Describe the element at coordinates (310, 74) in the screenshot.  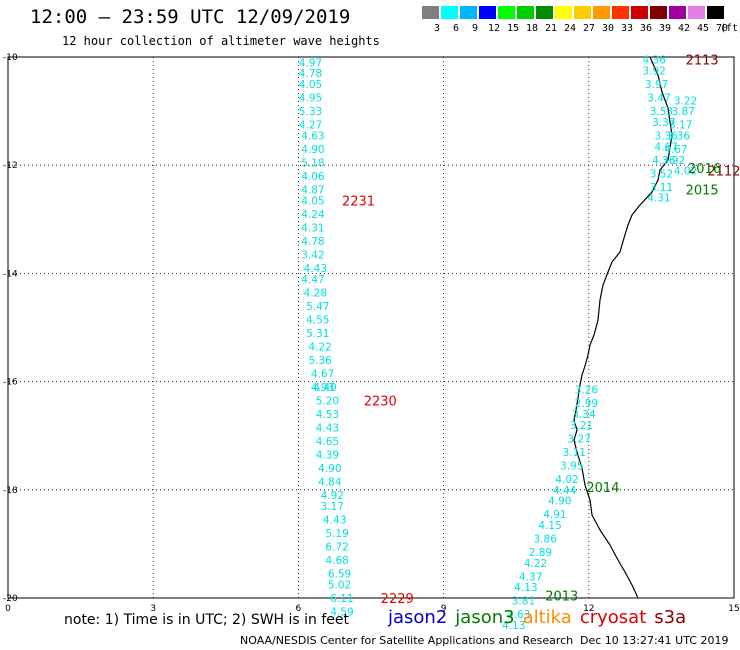
I see `wave-height-value: 4.78` at that location.